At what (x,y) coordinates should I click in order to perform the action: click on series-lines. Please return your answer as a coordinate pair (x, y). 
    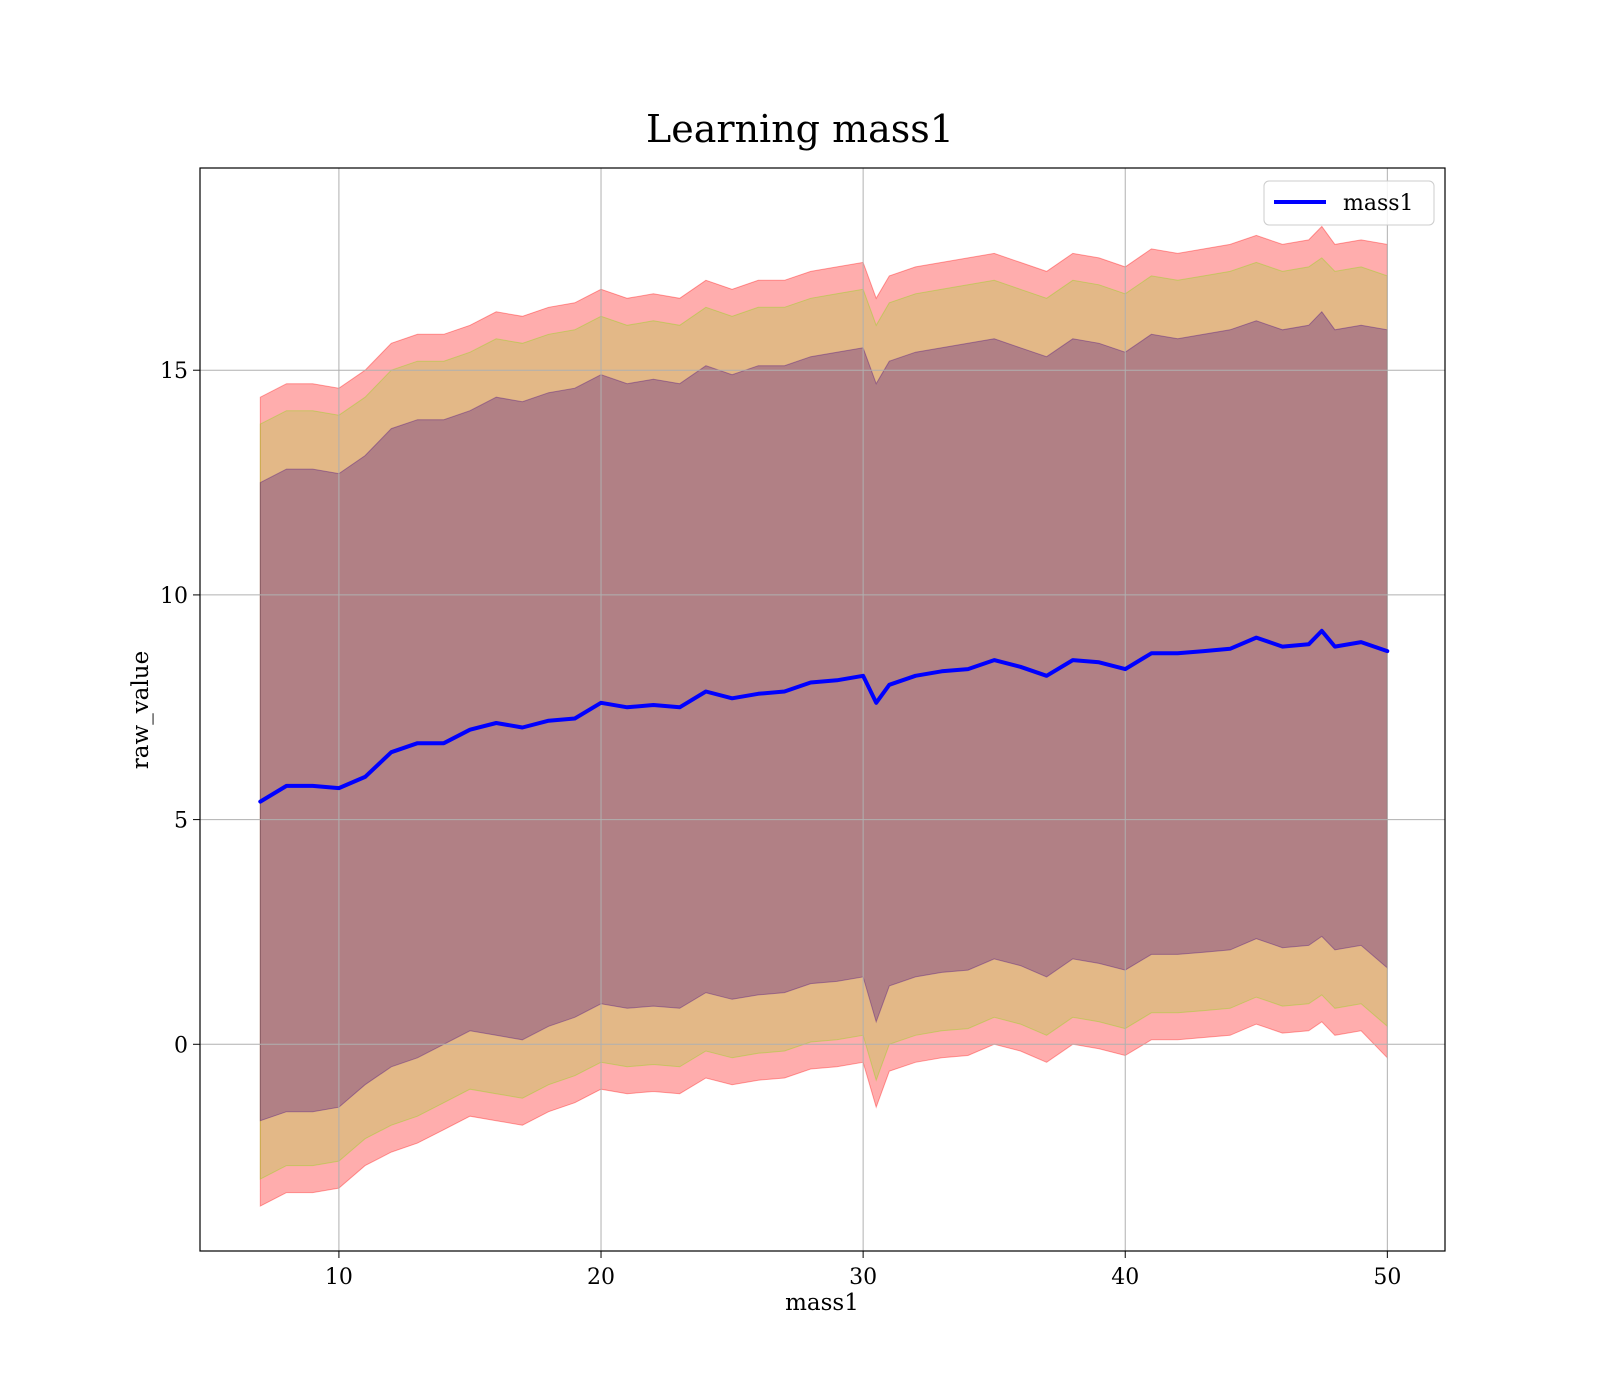
    Looking at the image, I should click on (824, 716).